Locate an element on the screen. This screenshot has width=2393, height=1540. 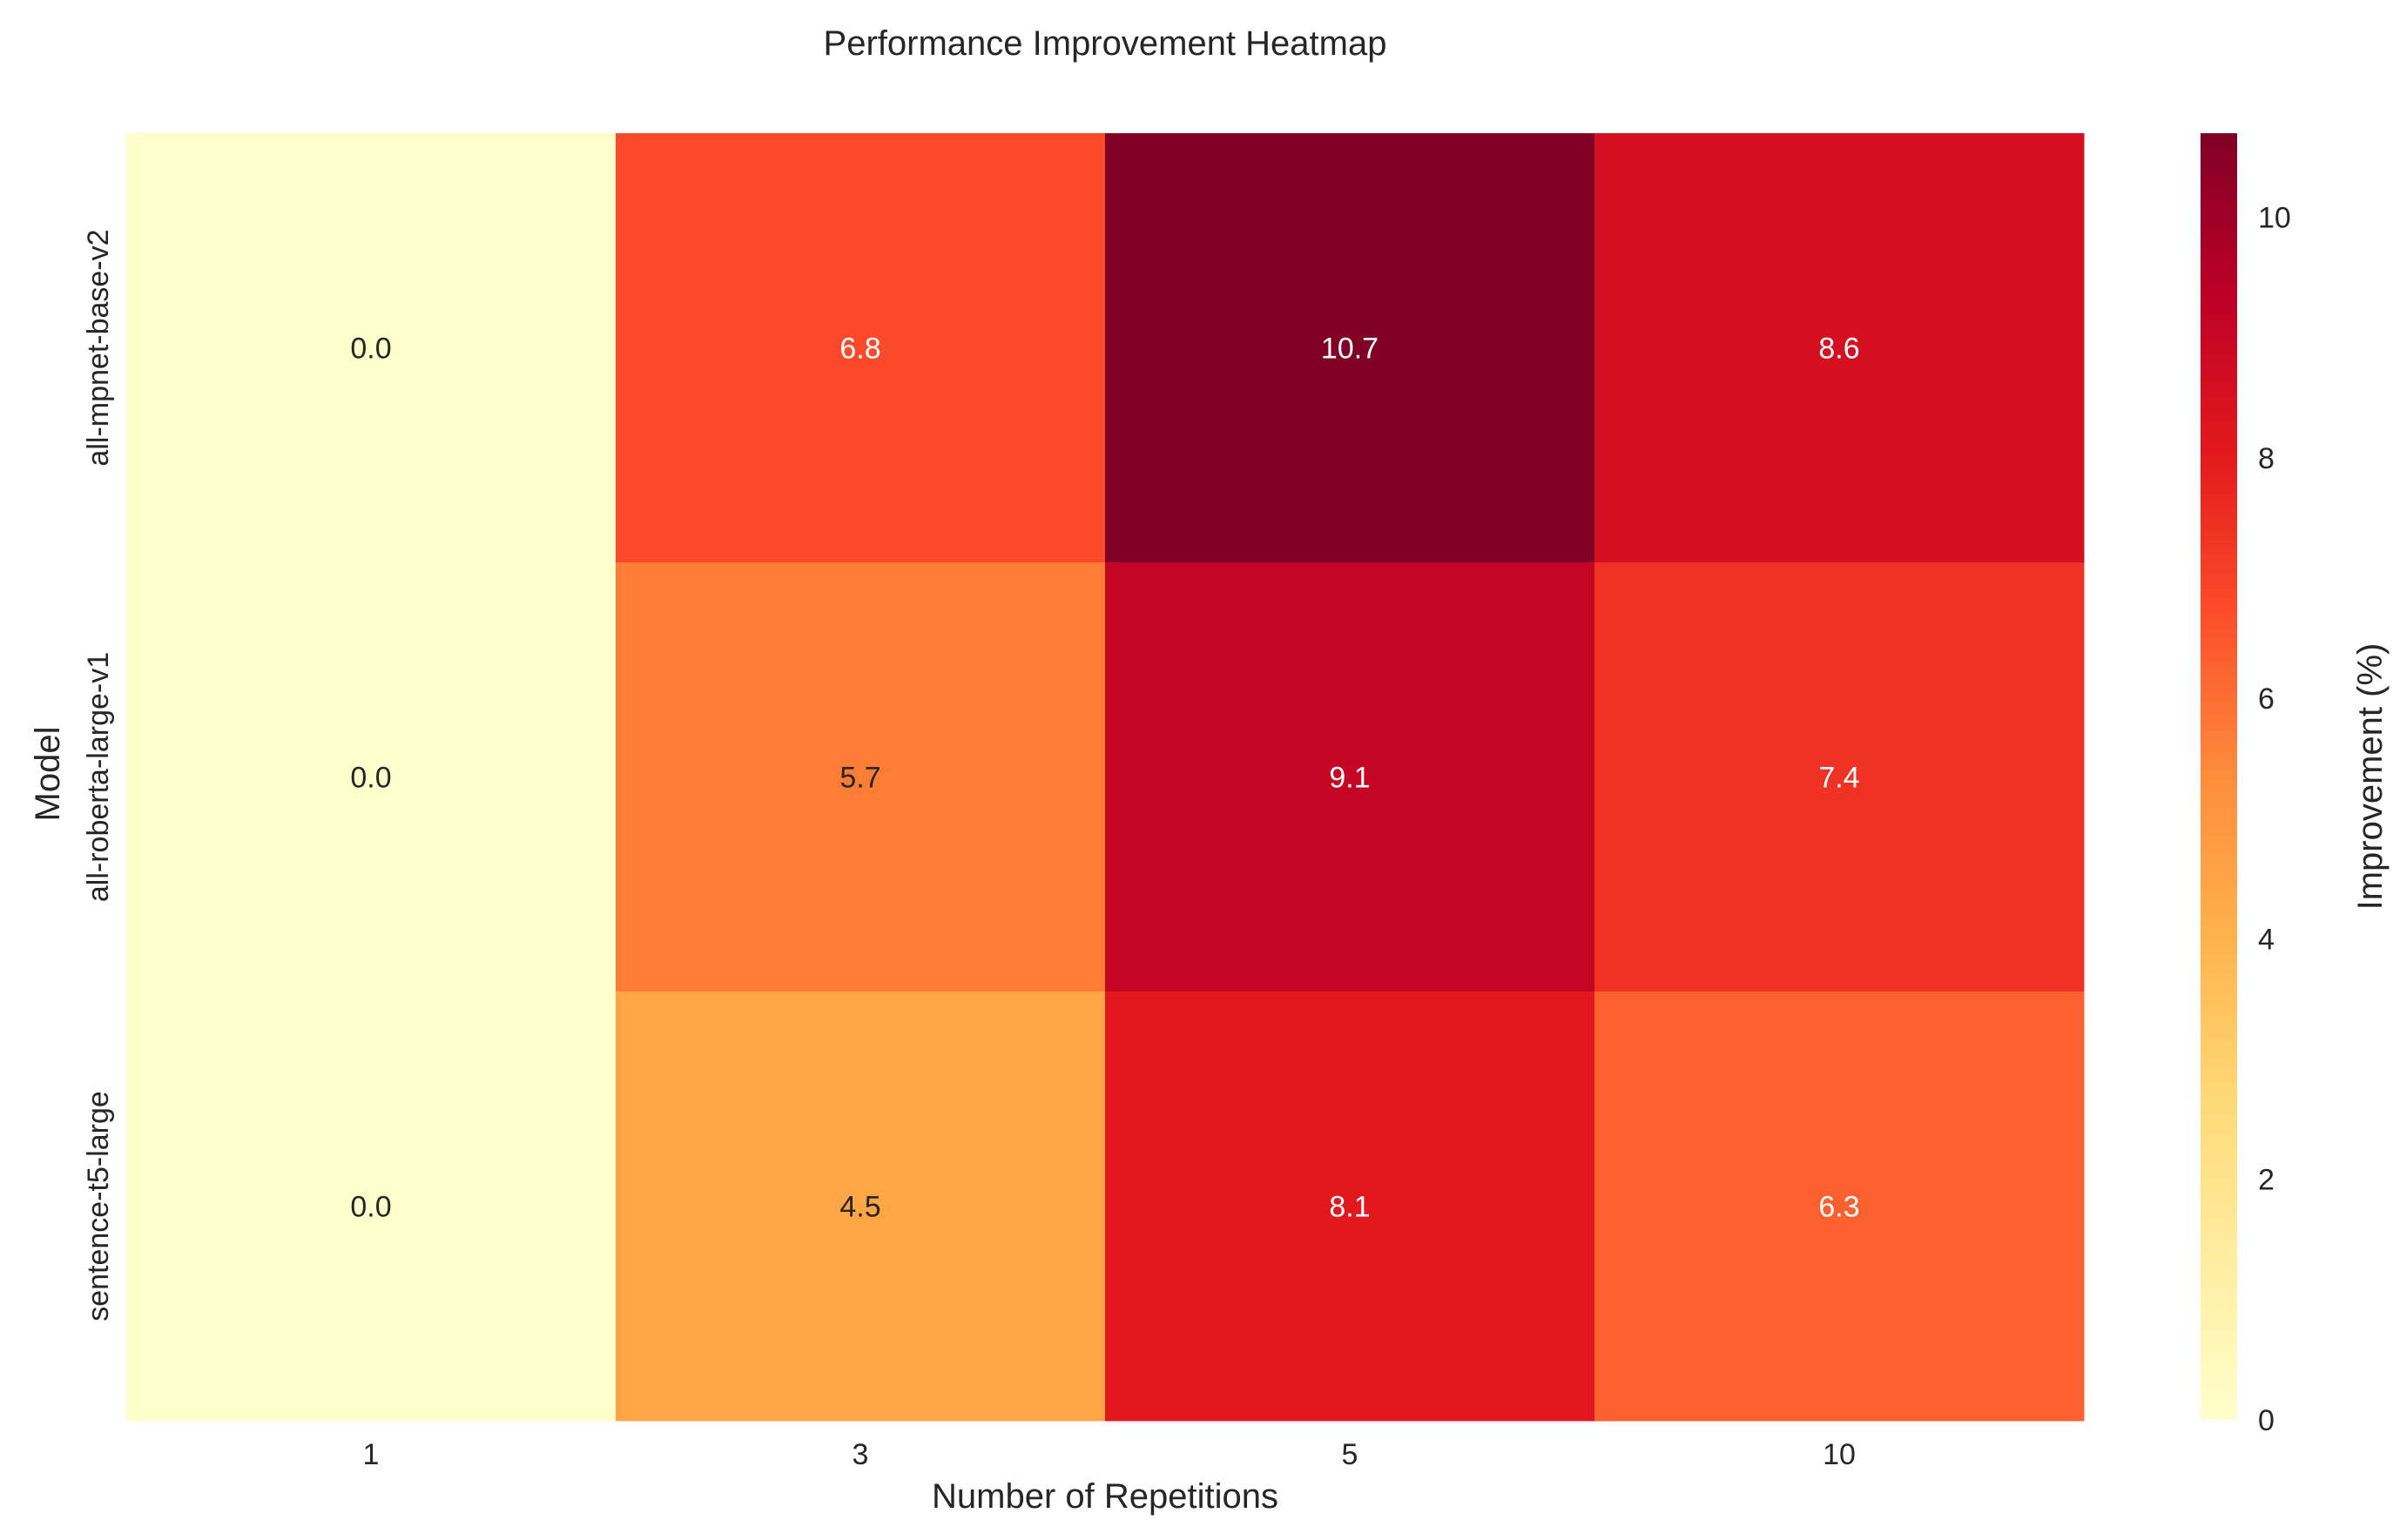
x-tick-label: 5 is located at coordinates (1350, 1455).